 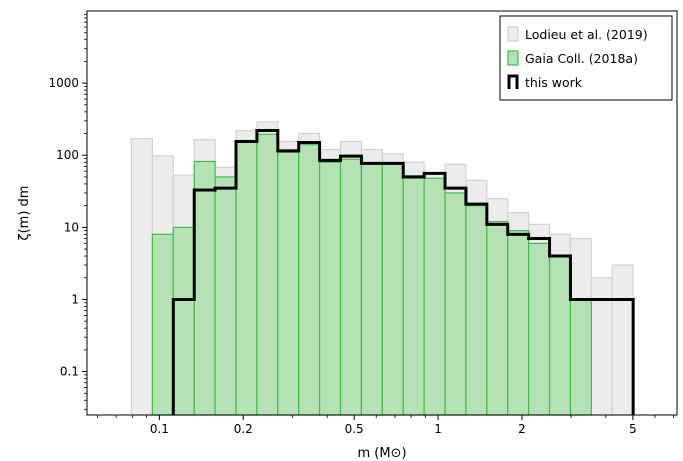 What do you see at coordinates (71, 227) in the screenshot?
I see `y-tick-label: 10` at bounding box center [71, 227].